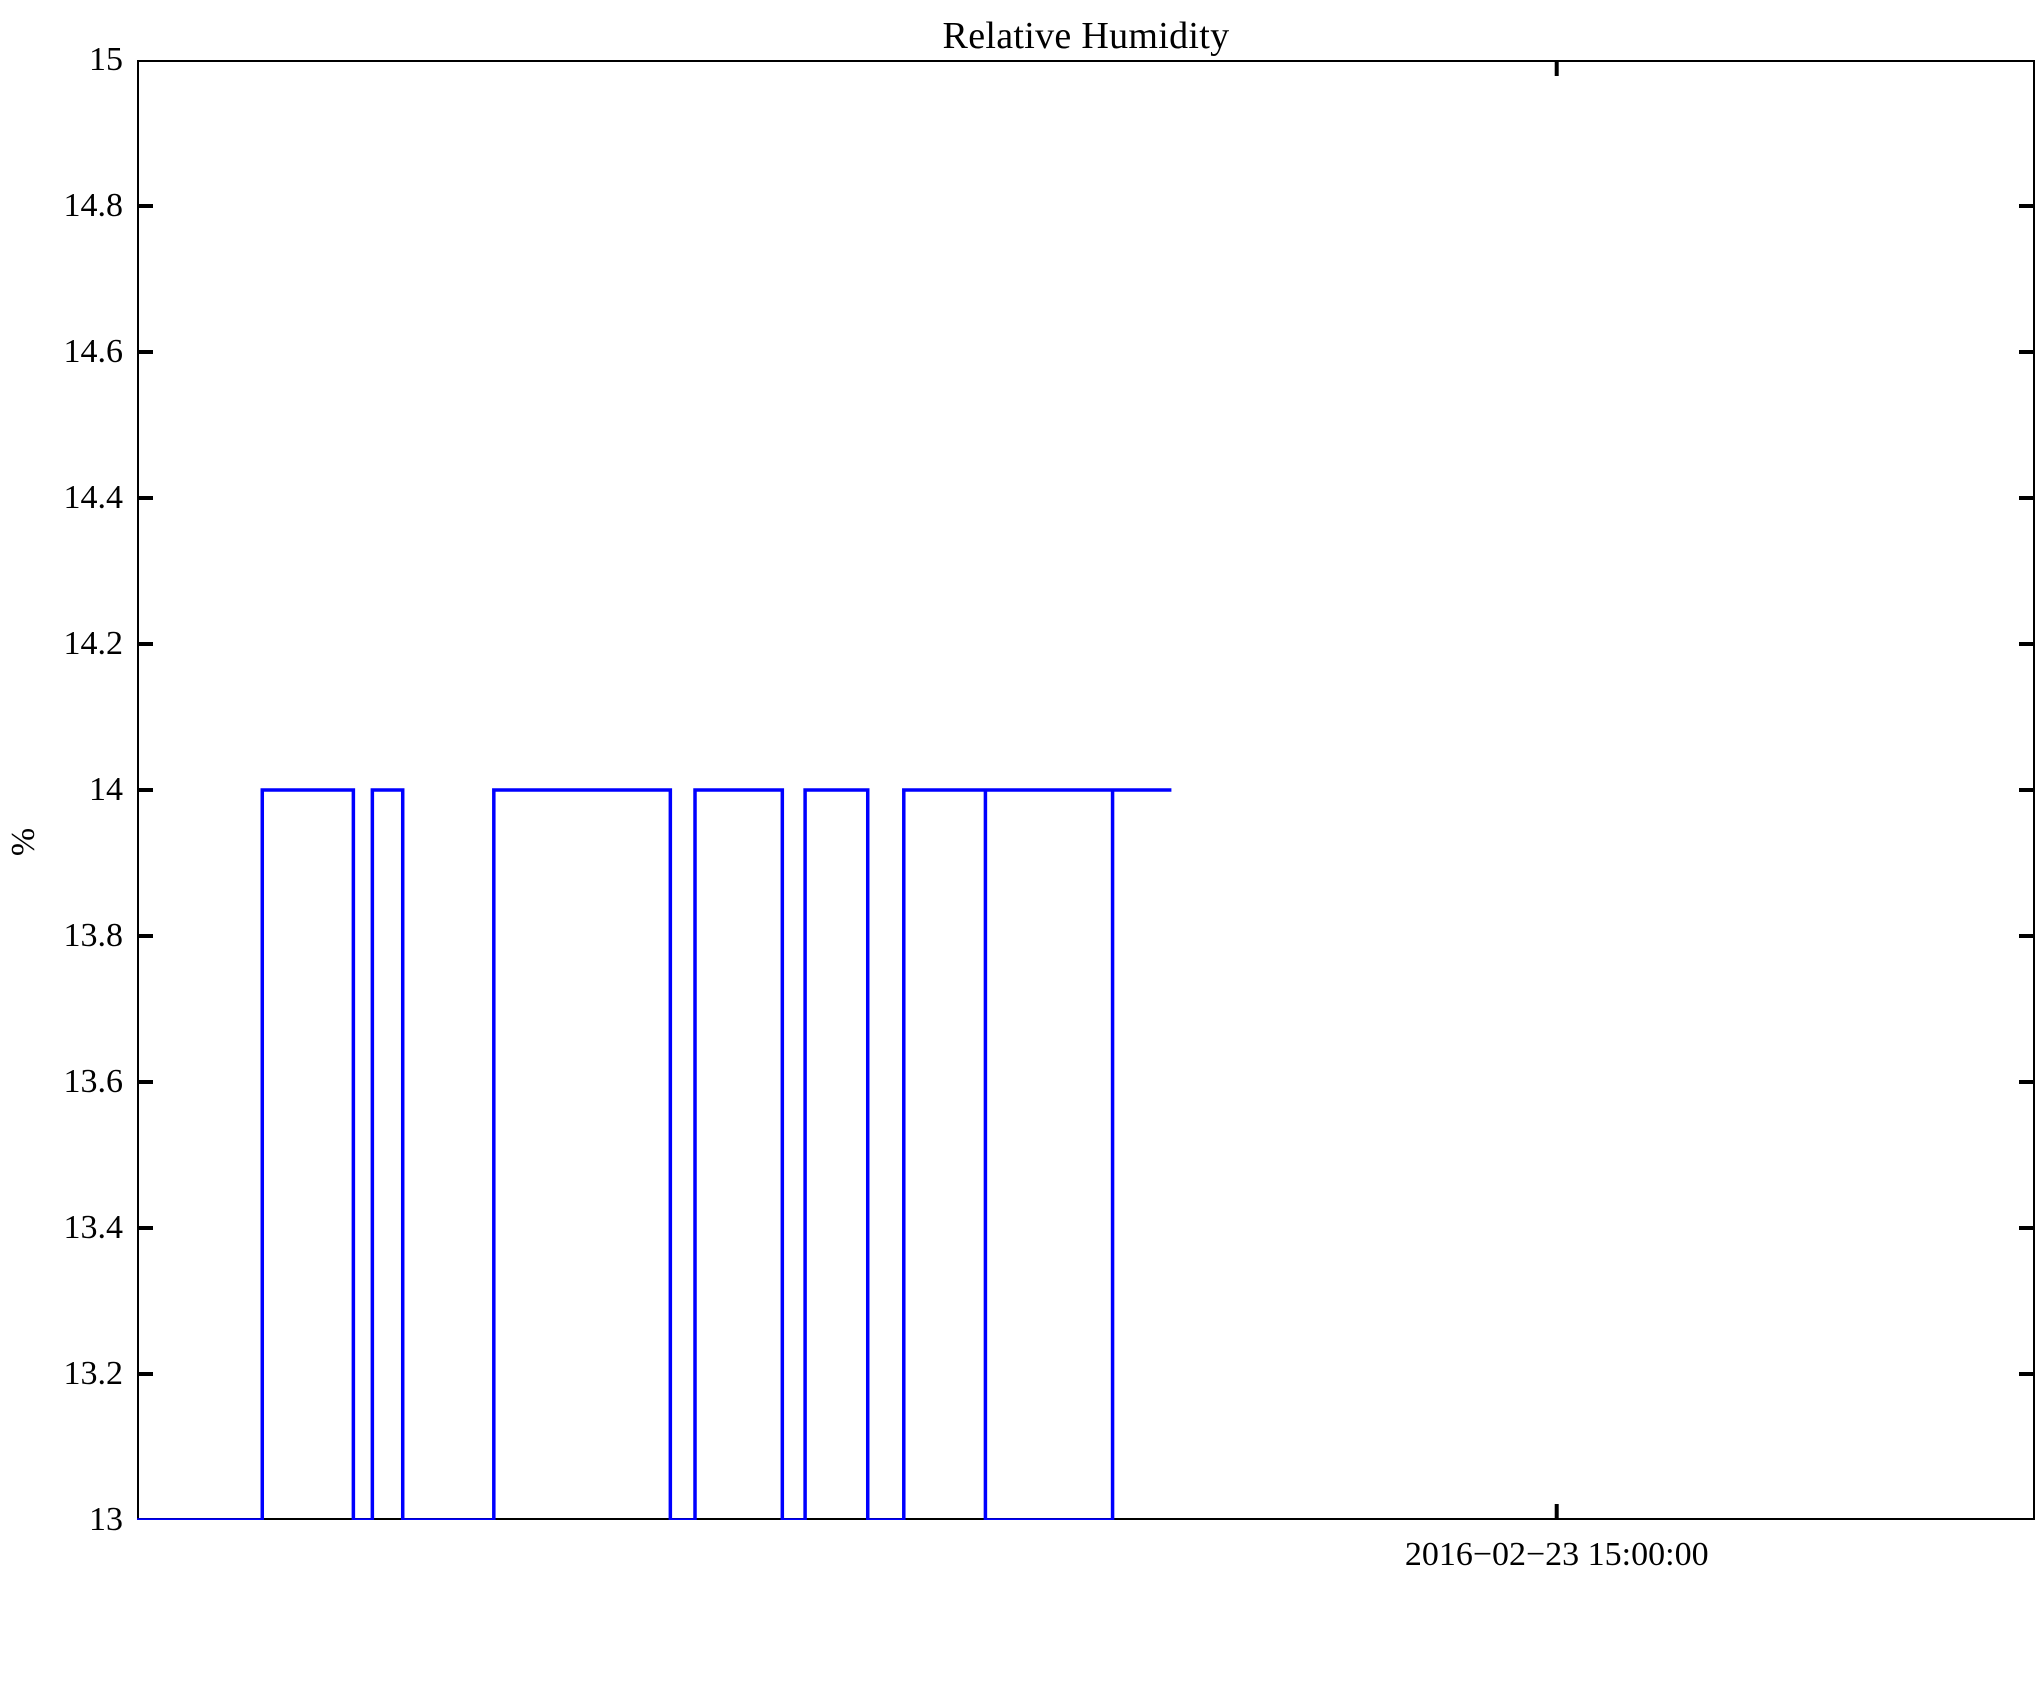 The width and height of the screenshot is (2042, 1683). I want to click on y-tick-label: 15, so click(106, 59).